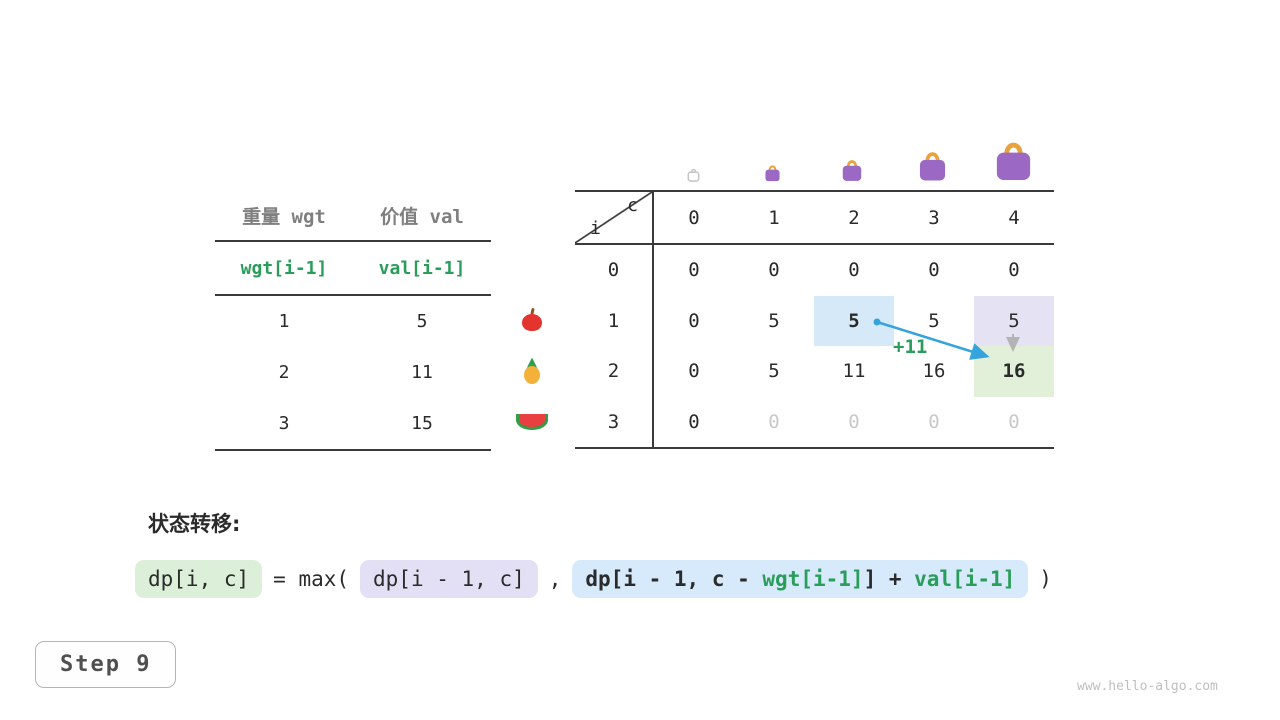 The image size is (1280, 720). I want to click on item-weight: 1, so click(284, 321).